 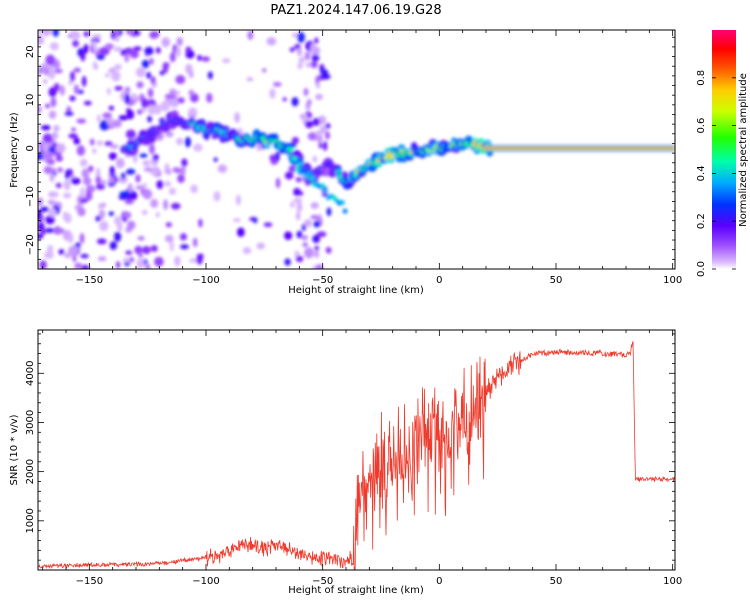 What do you see at coordinates (701, 221) in the screenshot?
I see `tick-label: 0.2` at bounding box center [701, 221].